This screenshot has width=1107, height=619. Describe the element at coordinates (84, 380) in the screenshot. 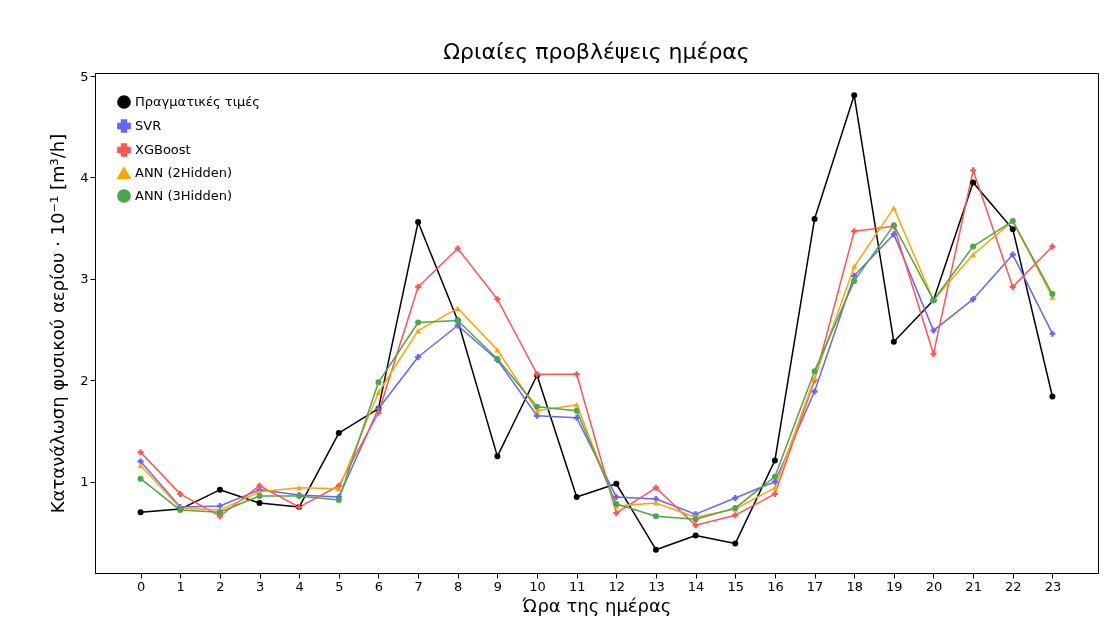

I see `y-tick-label: 2` at that location.